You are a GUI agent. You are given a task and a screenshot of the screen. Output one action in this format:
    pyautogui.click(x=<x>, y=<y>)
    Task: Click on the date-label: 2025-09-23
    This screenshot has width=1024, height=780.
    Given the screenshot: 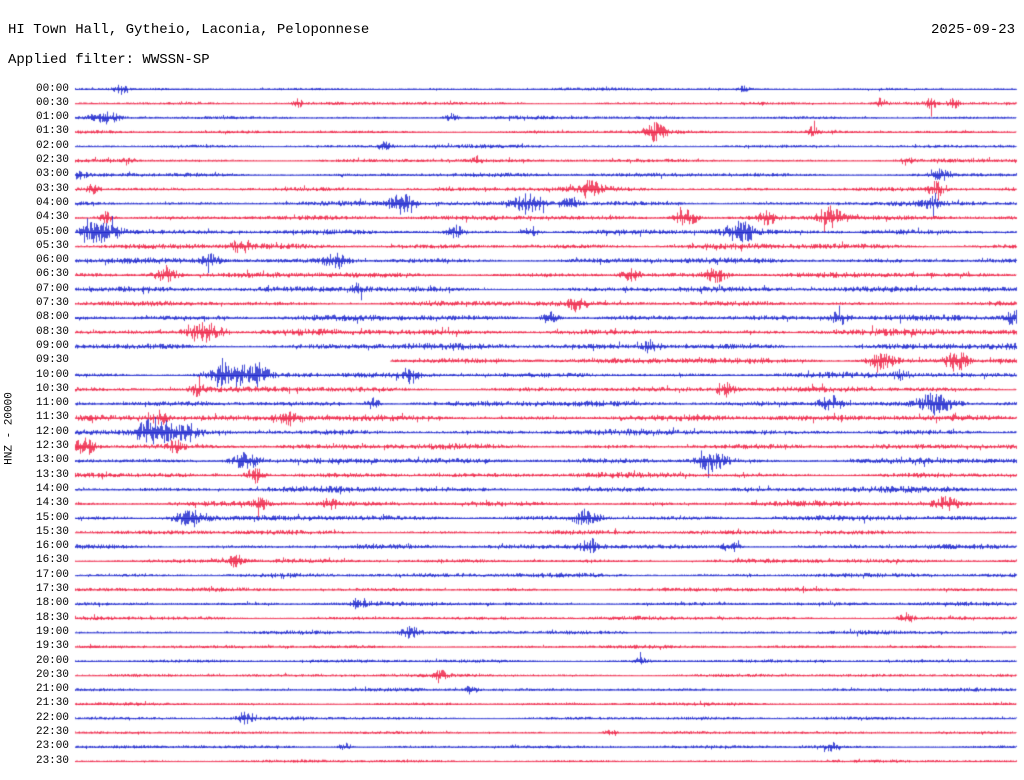 What is the action you would take?
    pyautogui.click(x=972, y=30)
    